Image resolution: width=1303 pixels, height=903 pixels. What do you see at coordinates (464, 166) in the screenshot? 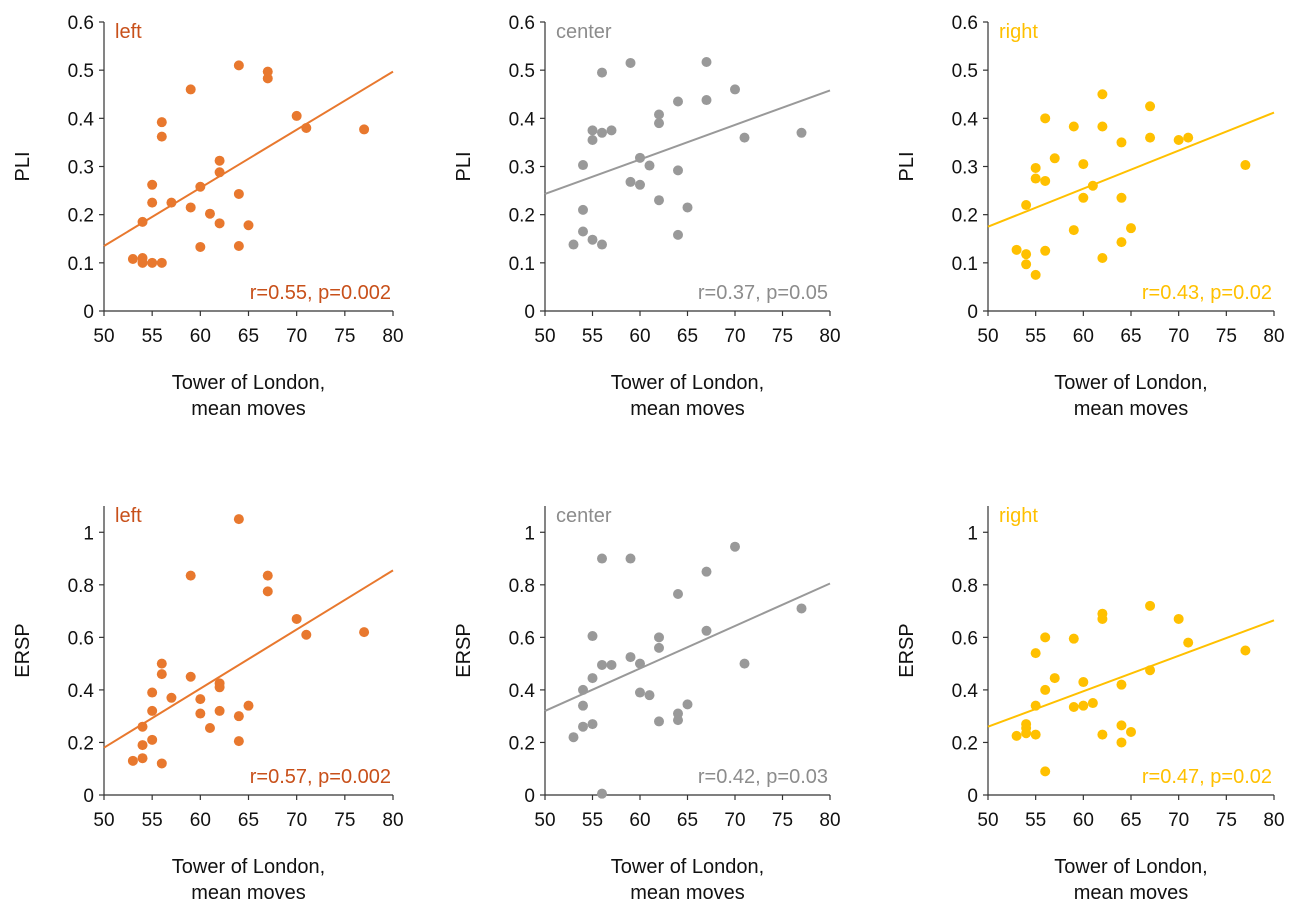
I see `y-axis-title: PLI` at bounding box center [464, 166].